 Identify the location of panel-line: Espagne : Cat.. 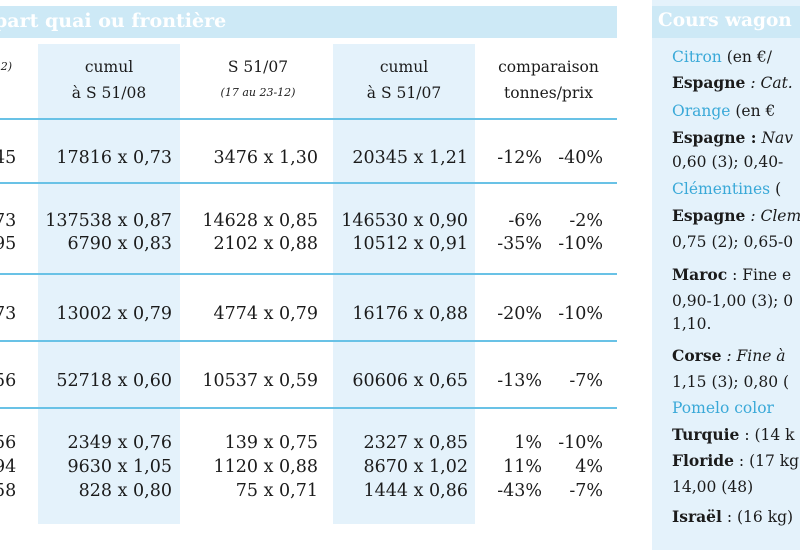
(732, 82).